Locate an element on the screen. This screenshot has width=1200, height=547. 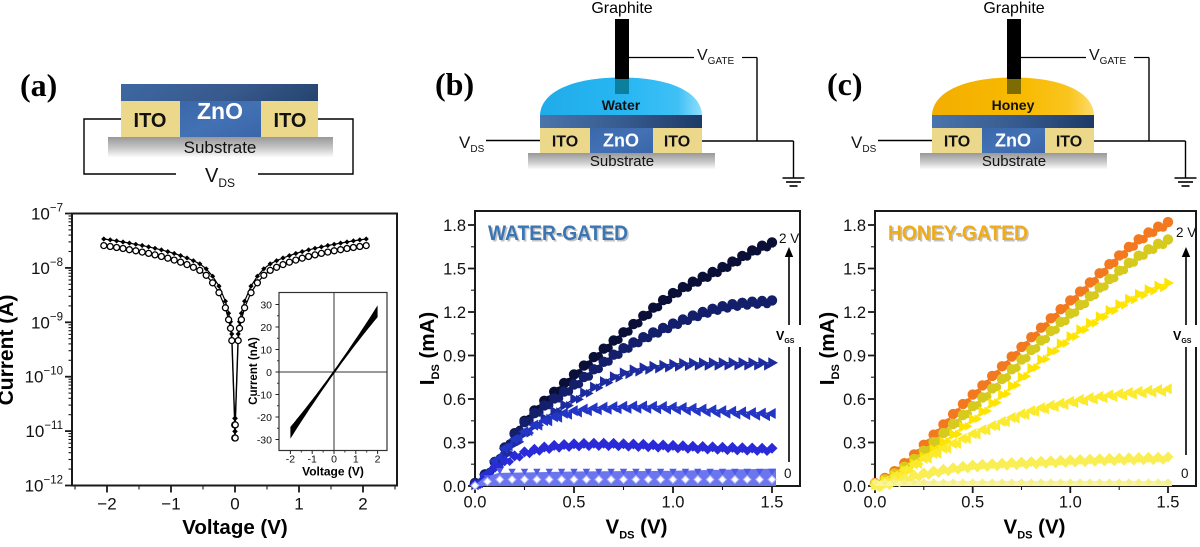
svg-text: −2 is located at coordinates (106, 504).